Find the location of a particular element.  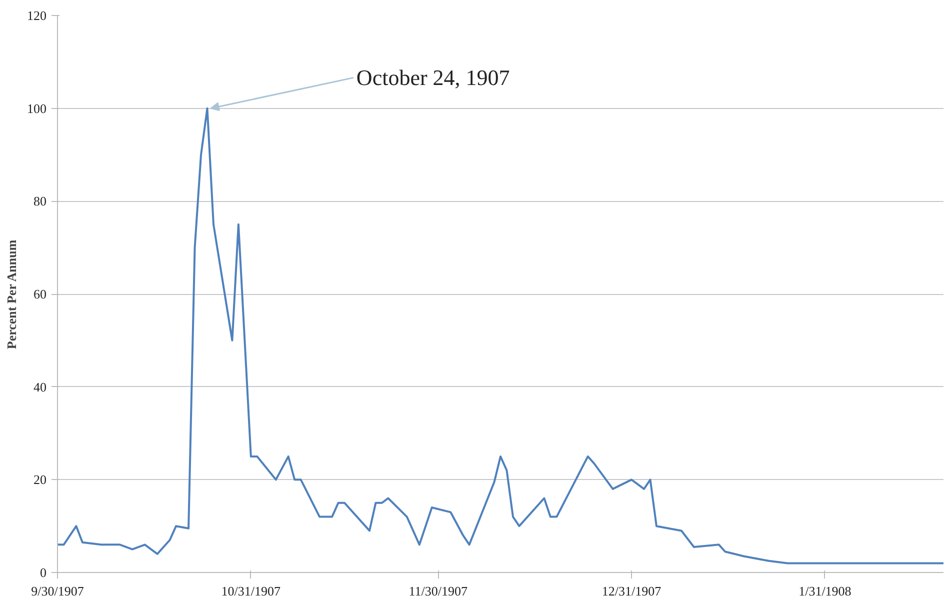

y-tick-label: 80 is located at coordinates (40, 201).